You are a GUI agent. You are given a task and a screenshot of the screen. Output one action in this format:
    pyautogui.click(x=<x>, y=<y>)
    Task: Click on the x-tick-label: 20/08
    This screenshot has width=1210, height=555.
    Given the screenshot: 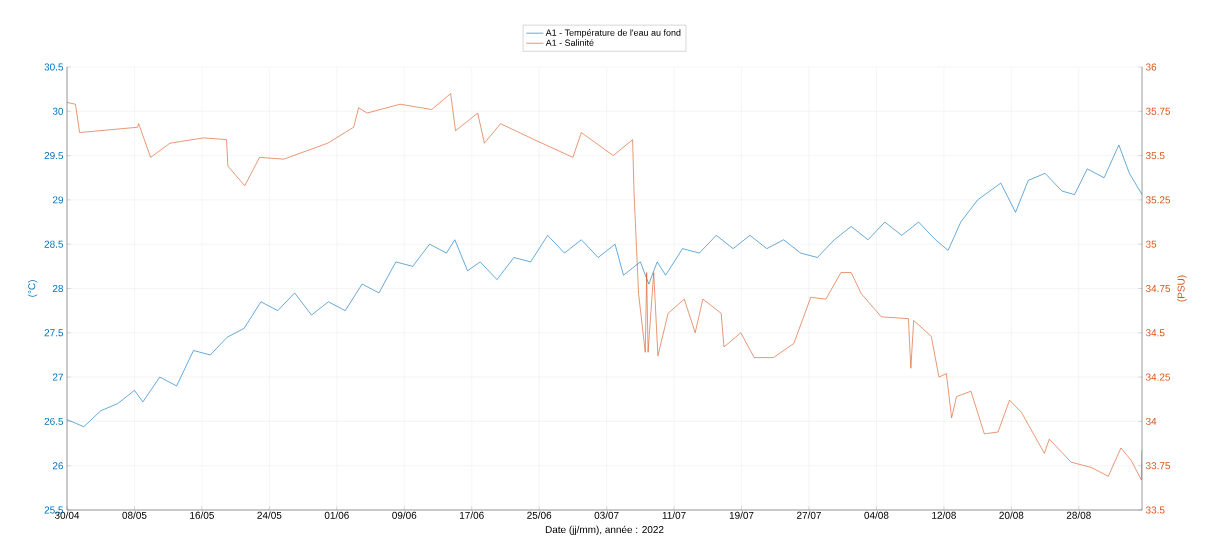 What is the action you would take?
    pyautogui.click(x=1011, y=515)
    